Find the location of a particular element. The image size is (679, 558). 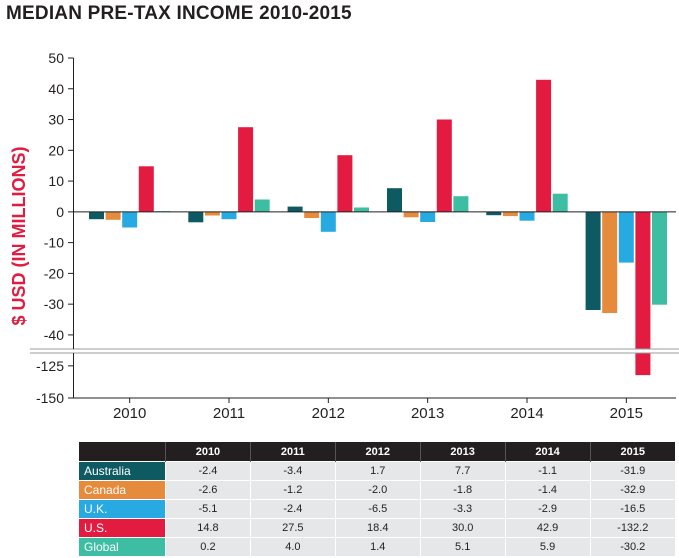

bar-canada-2015 is located at coordinates (610, 262).